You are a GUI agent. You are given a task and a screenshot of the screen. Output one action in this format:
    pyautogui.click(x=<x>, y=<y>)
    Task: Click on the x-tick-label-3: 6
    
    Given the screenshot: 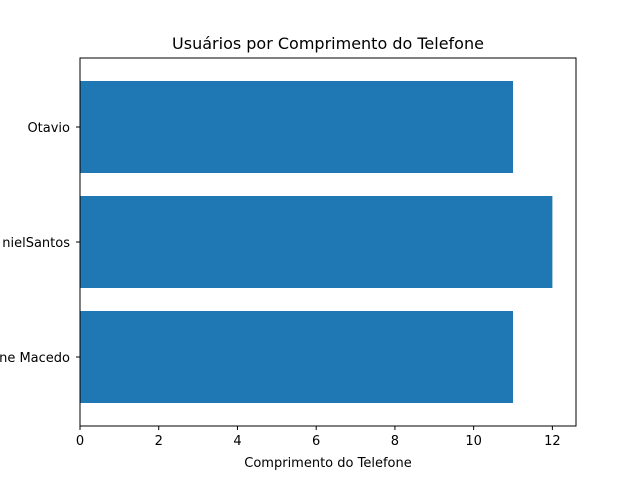 What is the action you would take?
    pyautogui.click(x=316, y=441)
    